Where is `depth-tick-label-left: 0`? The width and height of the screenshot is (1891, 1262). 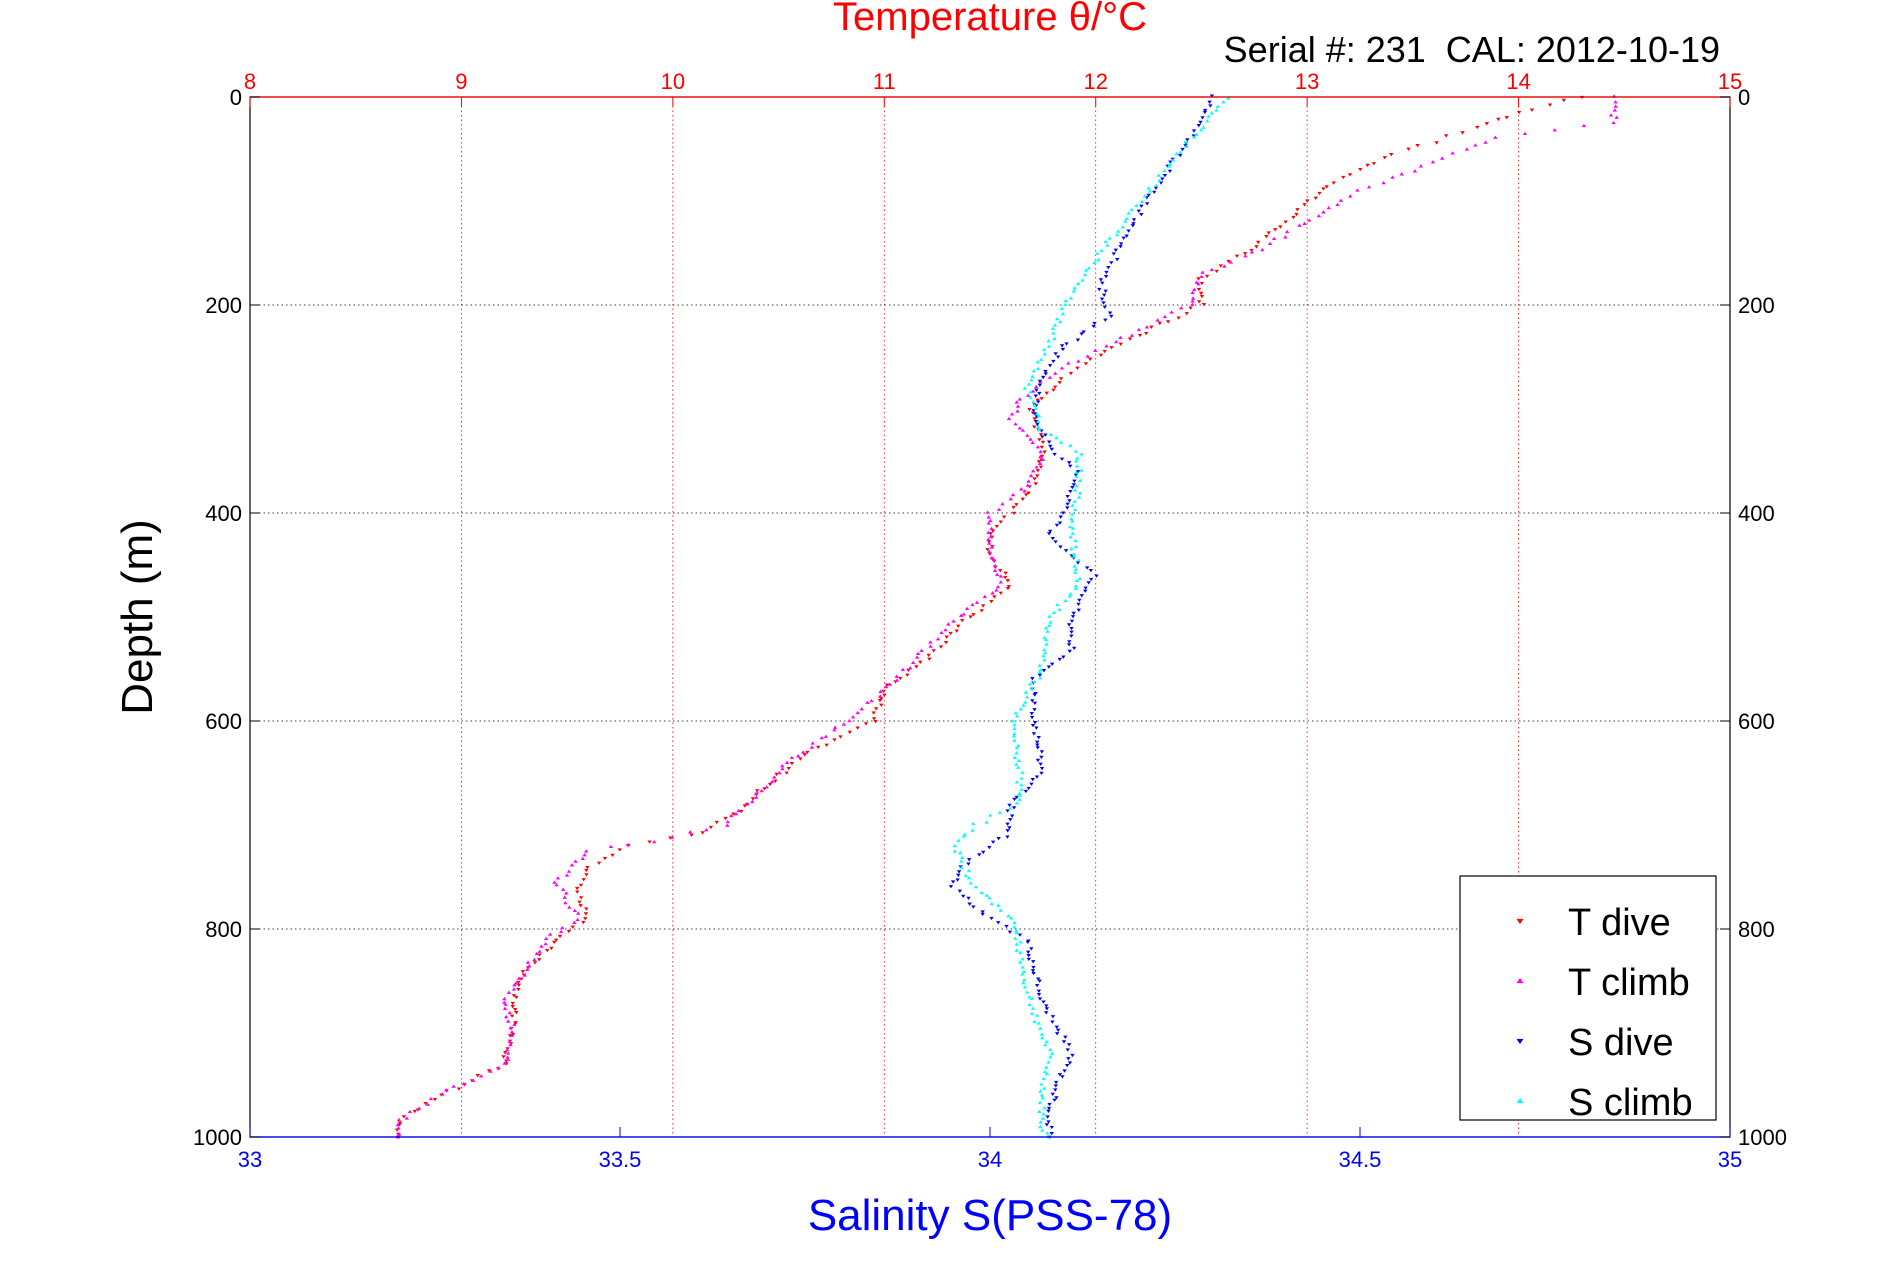 depth-tick-label-left: 0 is located at coordinates (236, 97).